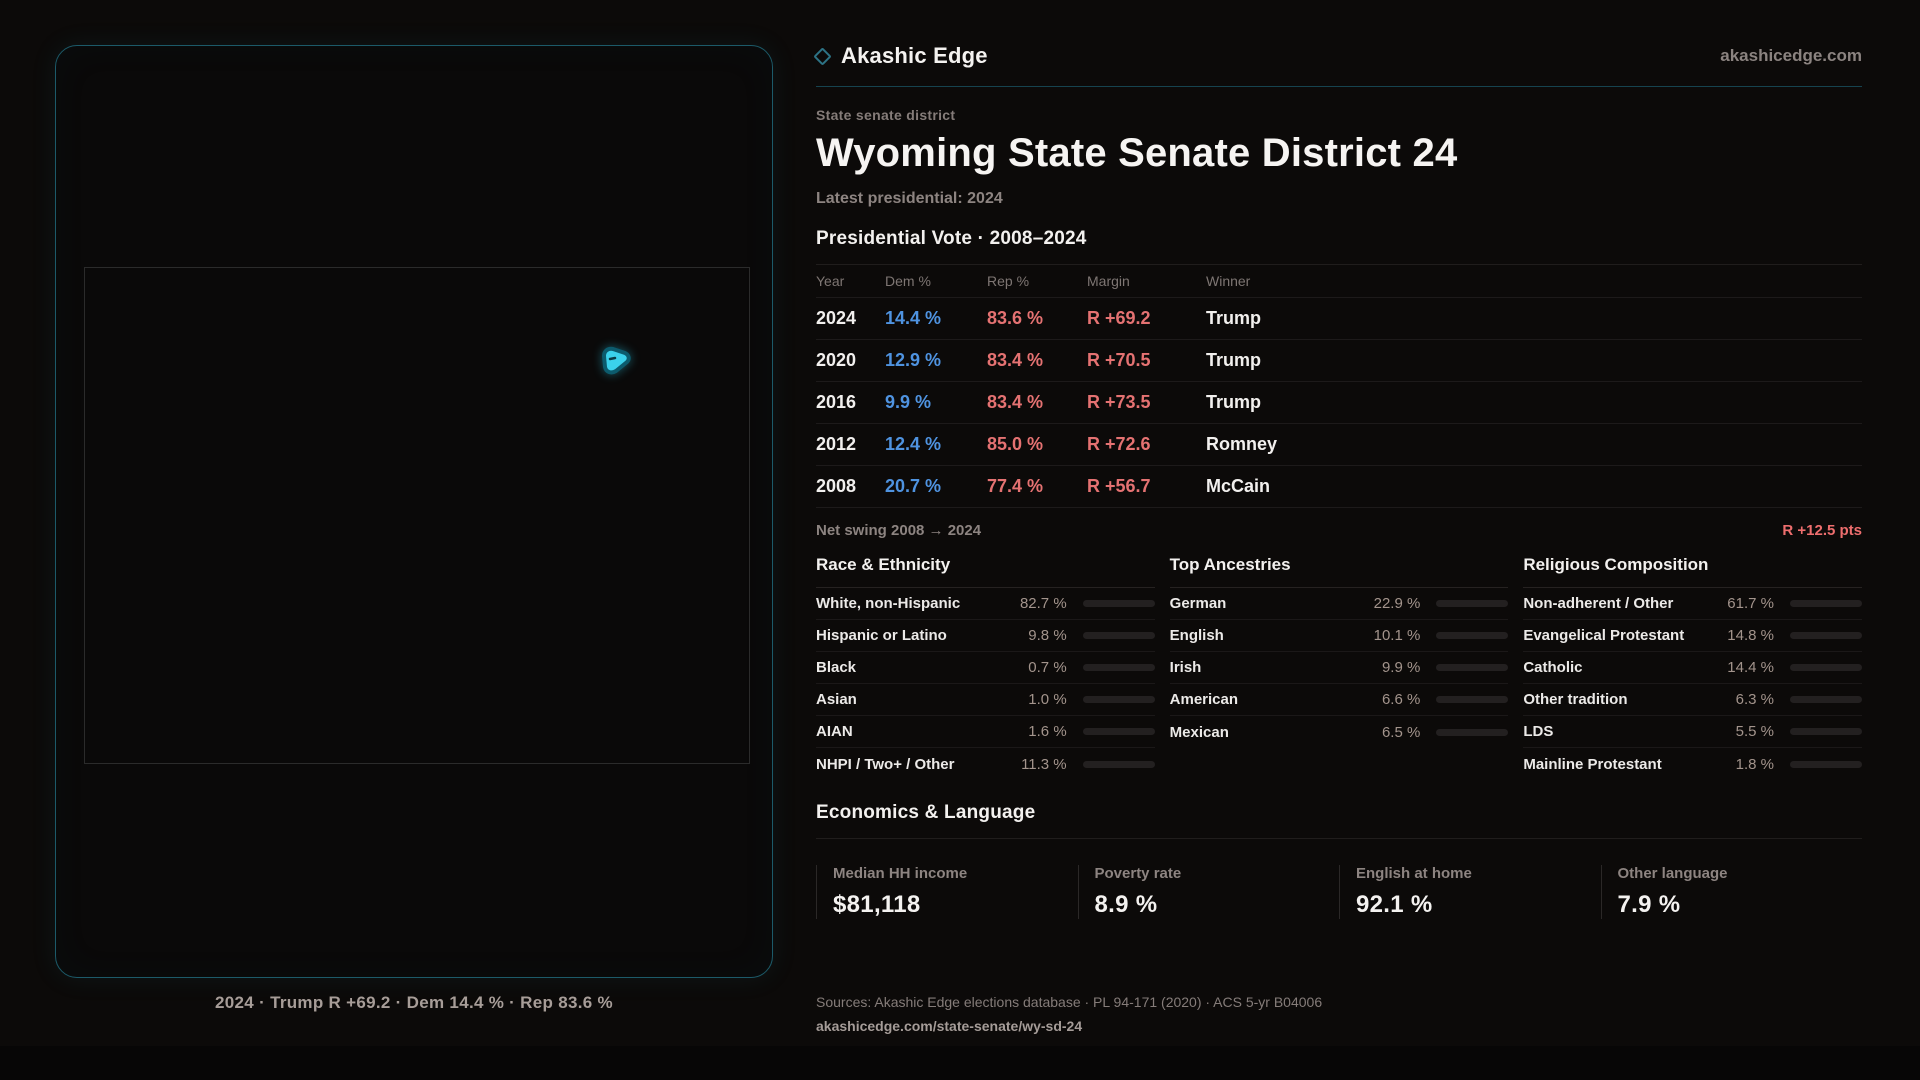  Describe the element at coordinates (1754, 699) in the screenshot. I see `demographic-value: 6.3 %` at that location.